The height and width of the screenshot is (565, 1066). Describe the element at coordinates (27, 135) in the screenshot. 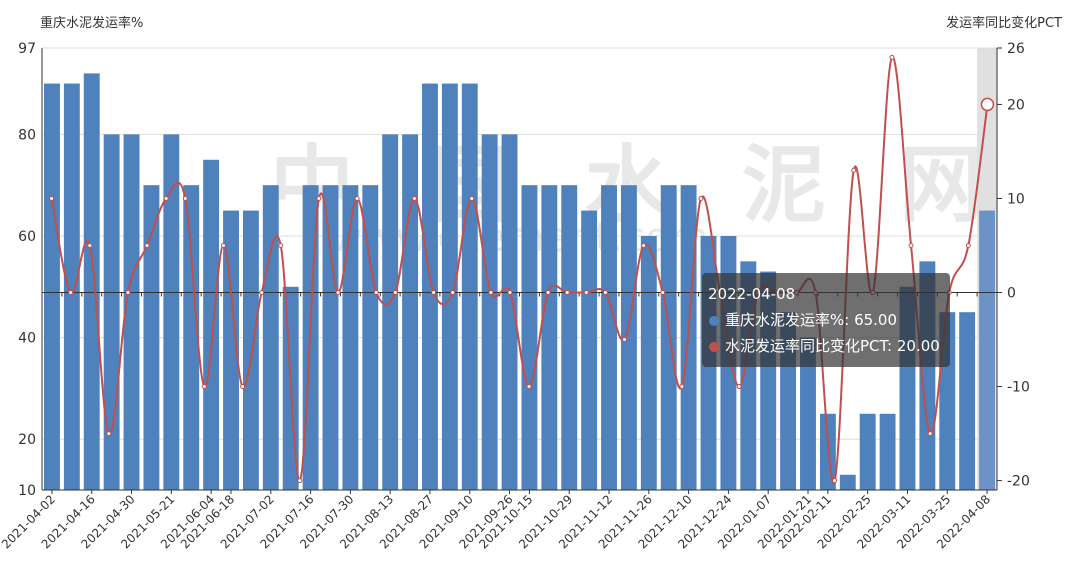

I see `left-tick-label: 80` at that location.